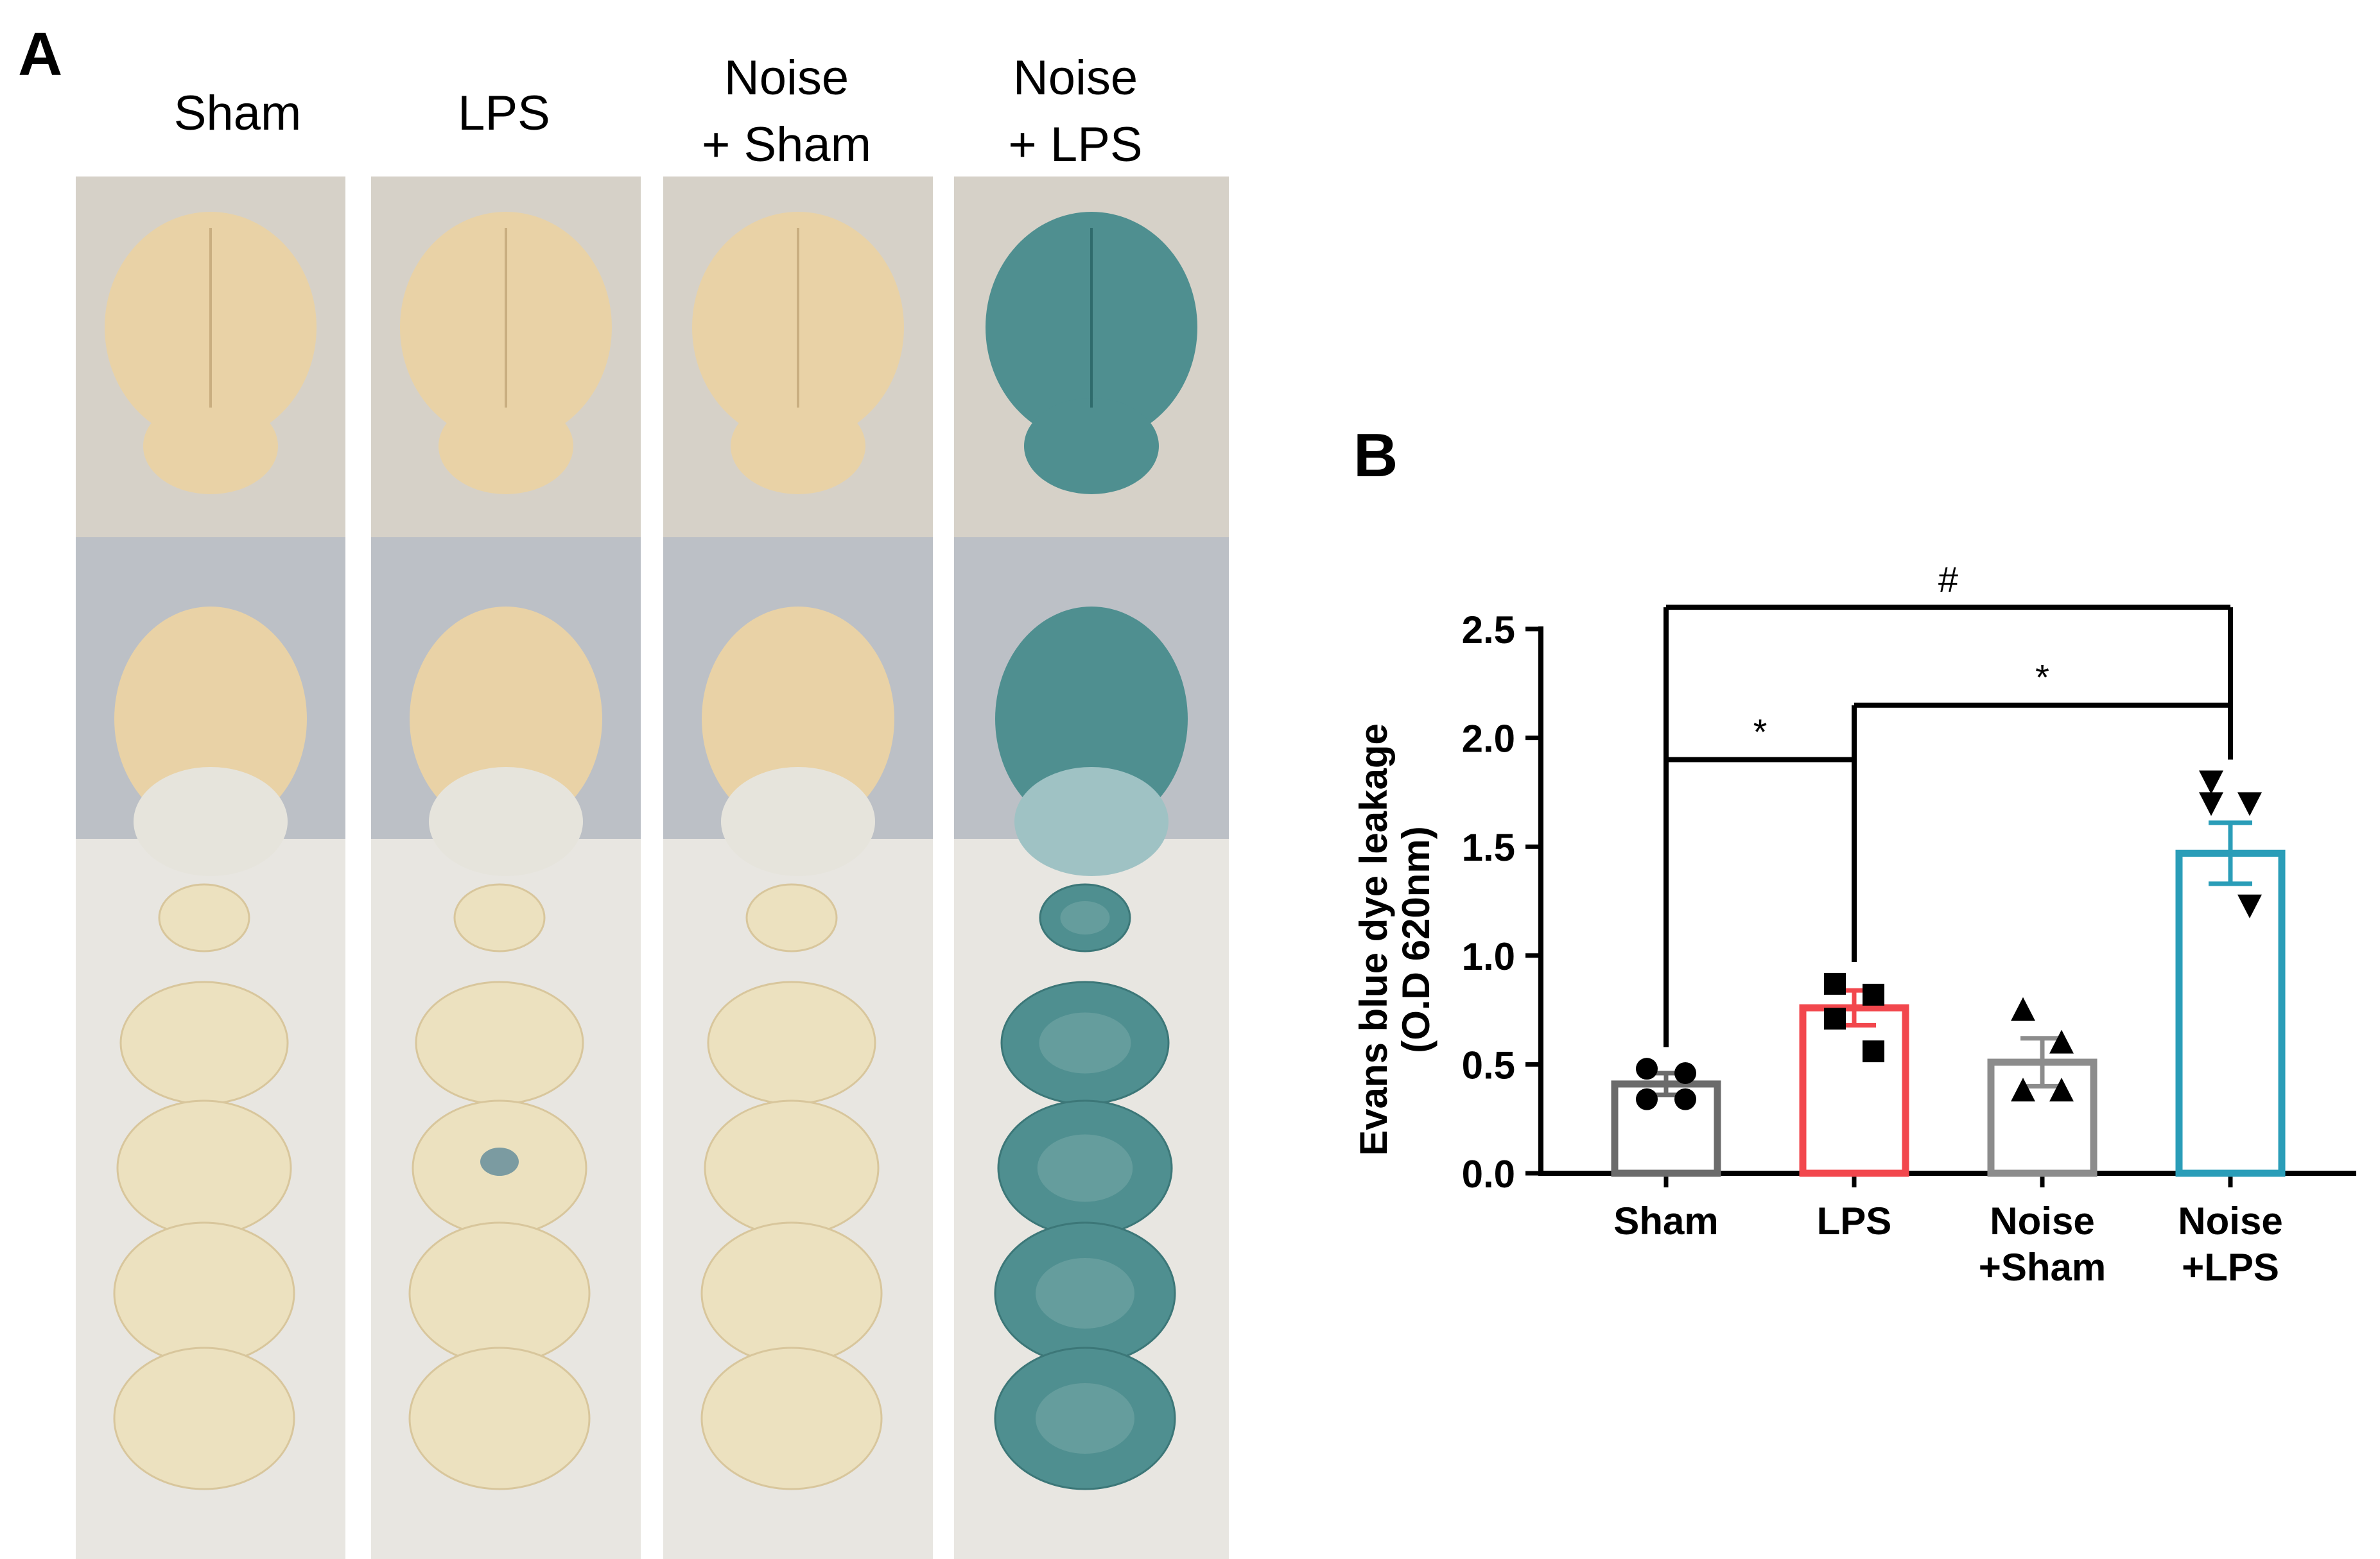 Image resolution: width=2380 pixels, height=1559 pixels. I want to click on group-label-line1: LPS, so click(504, 113).